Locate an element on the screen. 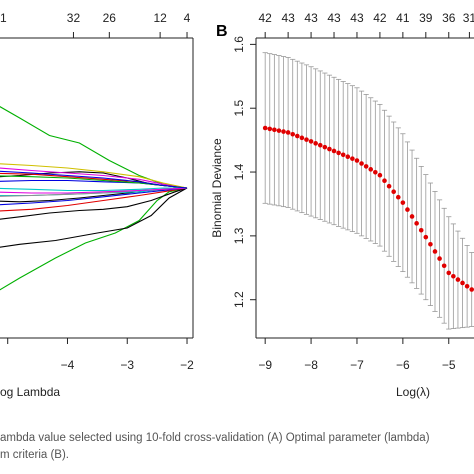 This screenshot has width=474, height=474. panel-b-top-tick-label: 41 is located at coordinates (403, 18).